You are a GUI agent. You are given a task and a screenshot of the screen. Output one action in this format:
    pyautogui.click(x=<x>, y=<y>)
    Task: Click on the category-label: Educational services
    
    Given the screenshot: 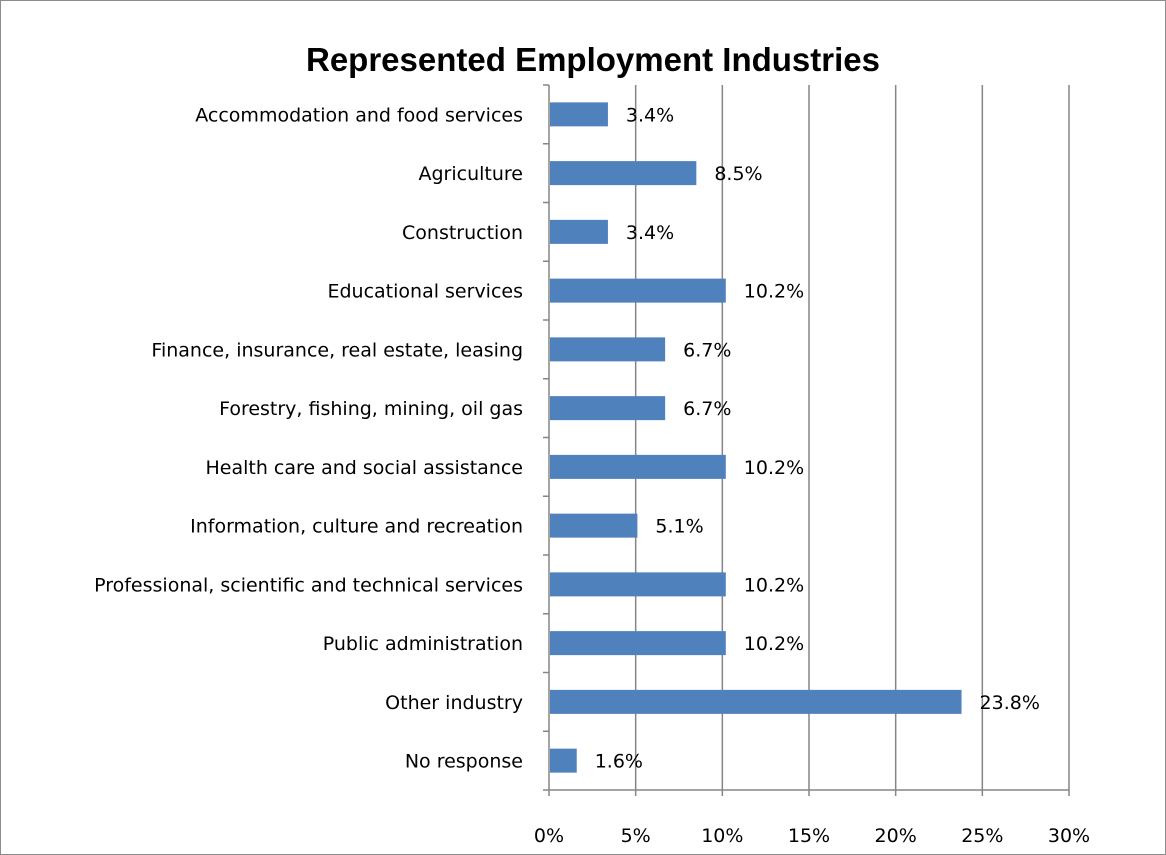 What is the action you would take?
    pyautogui.click(x=425, y=292)
    